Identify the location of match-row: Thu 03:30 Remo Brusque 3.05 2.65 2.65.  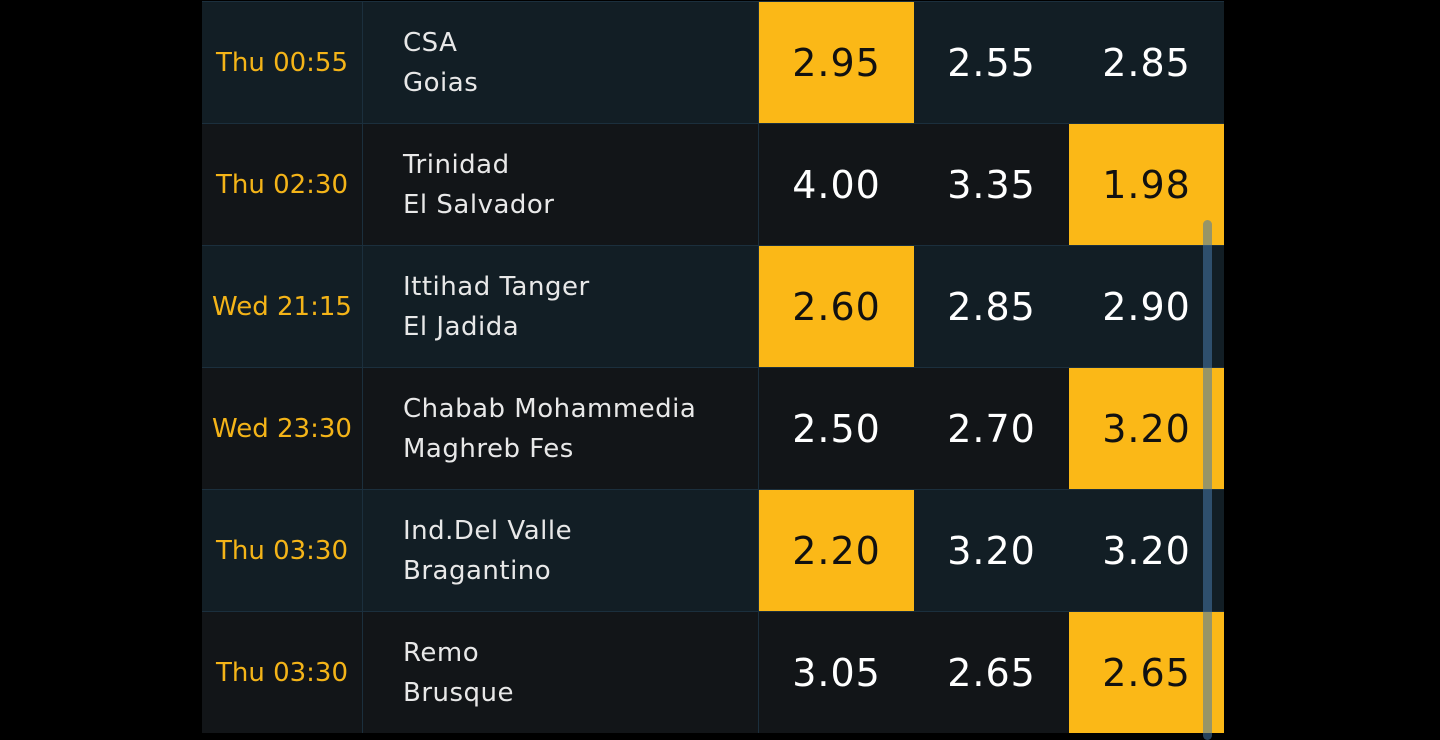
(713, 672).